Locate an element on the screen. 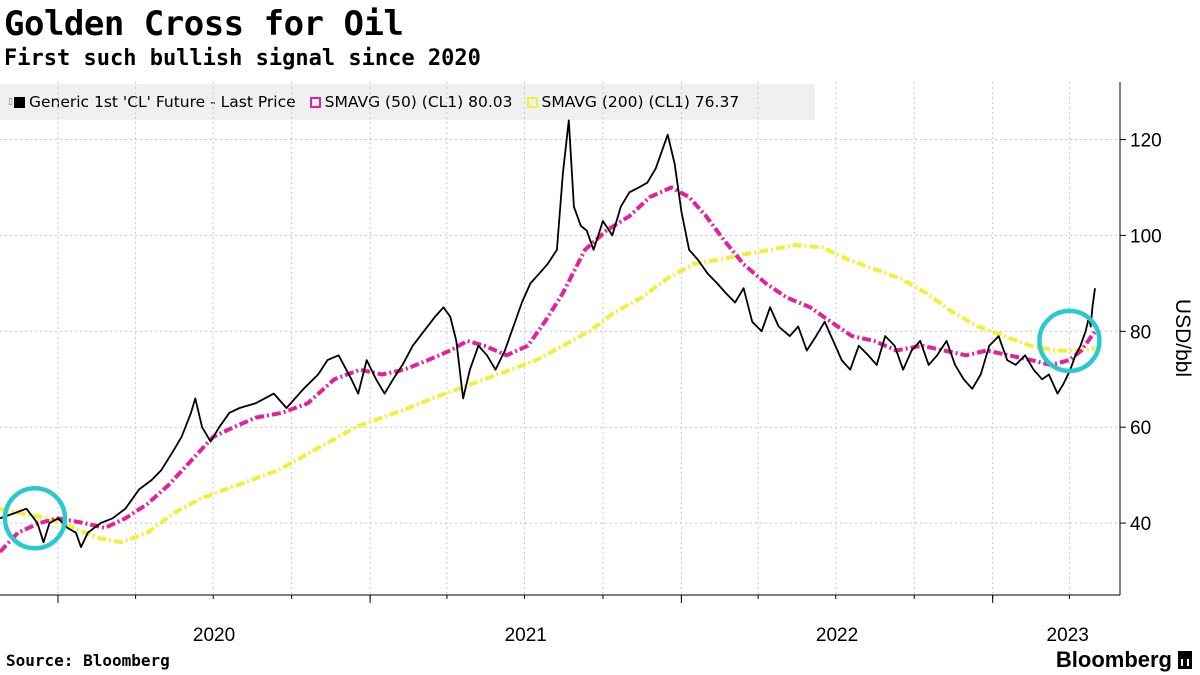 This screenshot has height=675, width=1200. highlight-circle-2019 is located at coordinates (35, 518).